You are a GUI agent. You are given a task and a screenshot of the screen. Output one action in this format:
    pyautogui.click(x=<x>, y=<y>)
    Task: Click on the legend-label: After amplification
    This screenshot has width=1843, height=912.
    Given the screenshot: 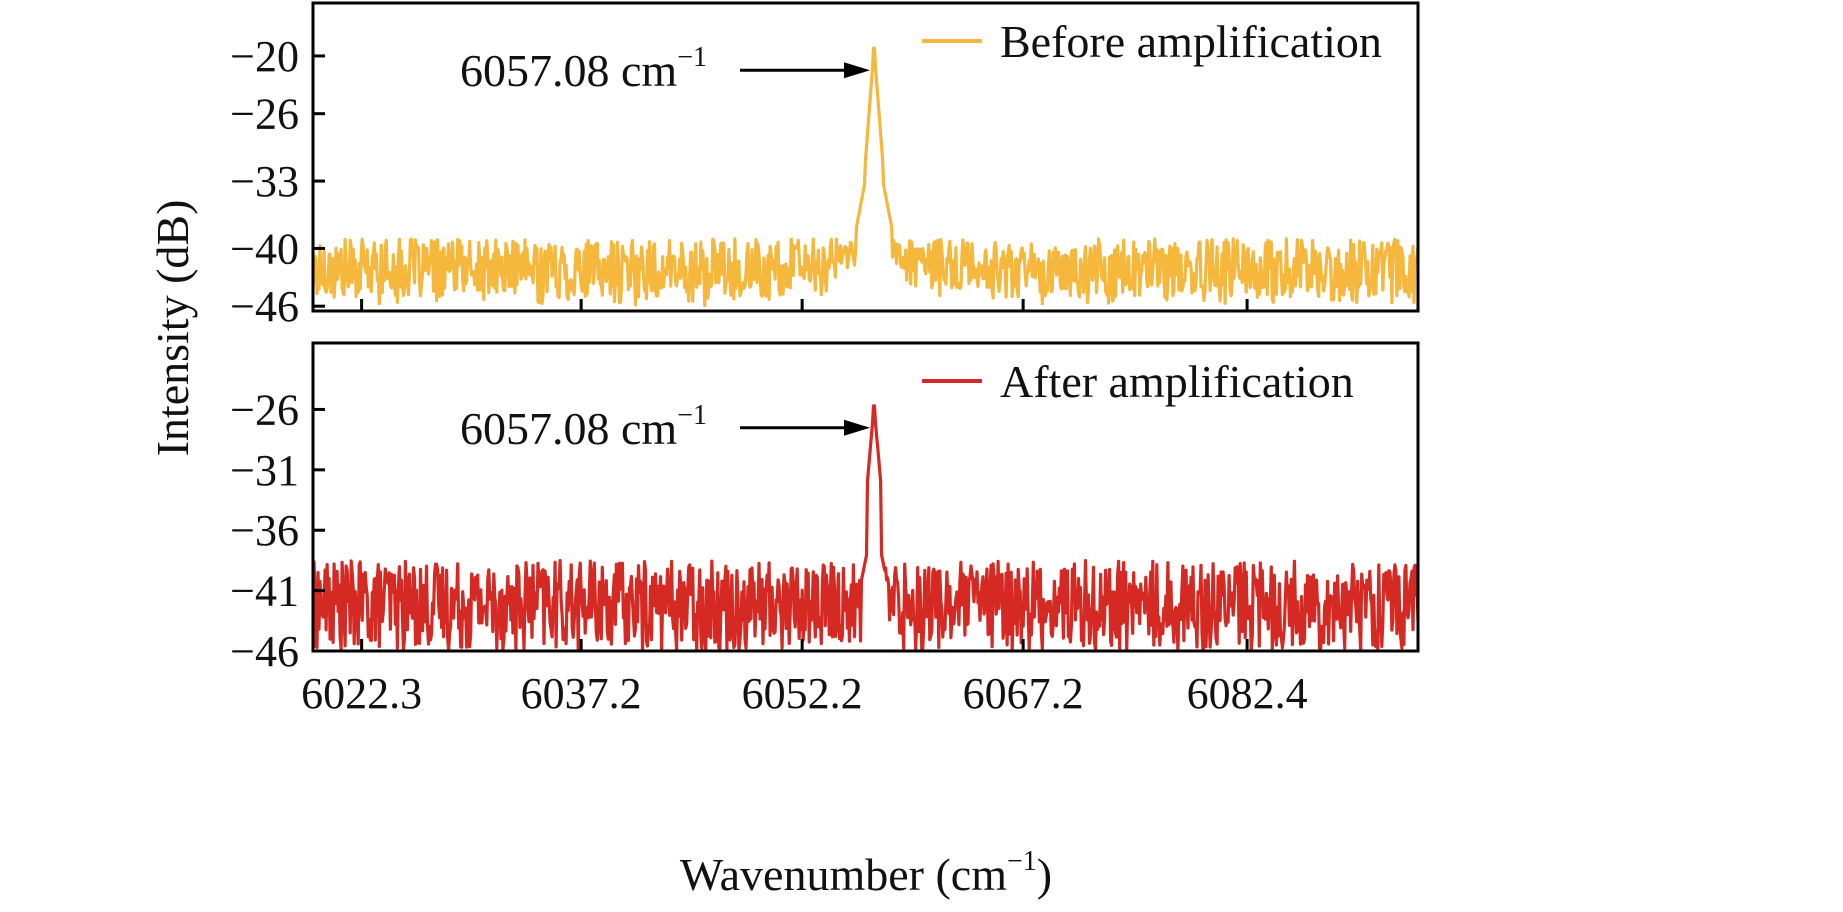 What is the action you would take?
    pyautogui.click(x=1177, y=381)
    